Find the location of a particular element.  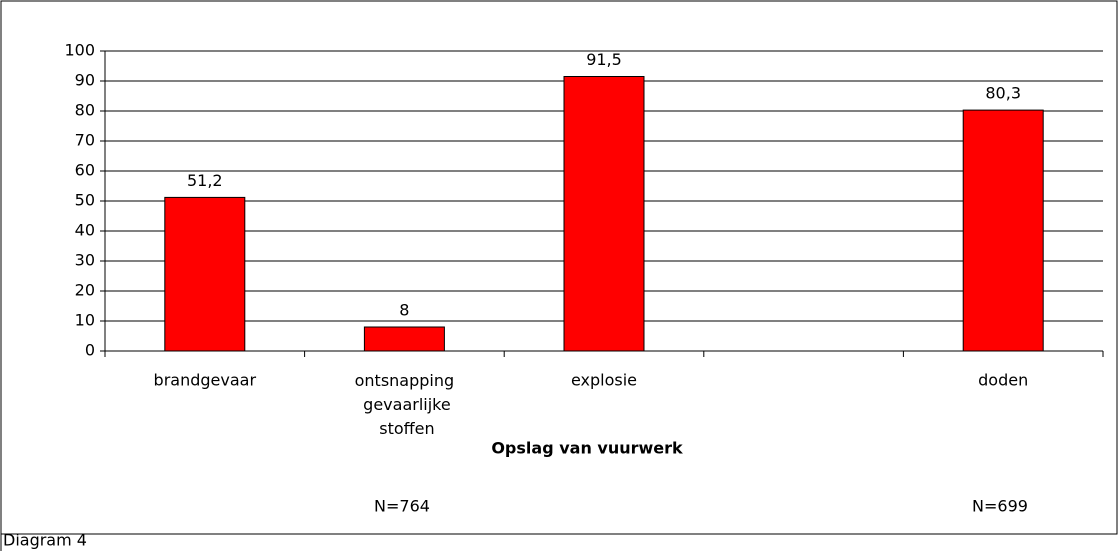

x-tick-label: explosie is located at coordinates (604, 380).